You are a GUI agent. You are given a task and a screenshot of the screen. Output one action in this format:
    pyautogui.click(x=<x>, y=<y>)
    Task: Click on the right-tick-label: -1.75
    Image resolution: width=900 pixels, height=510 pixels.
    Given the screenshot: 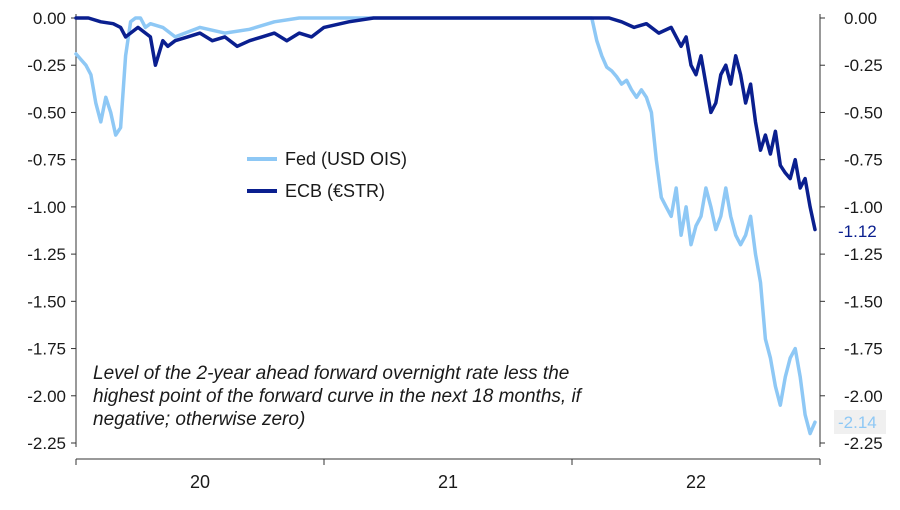 What is the action you would take?
    pyautogui.click(x=863, y=349)
    